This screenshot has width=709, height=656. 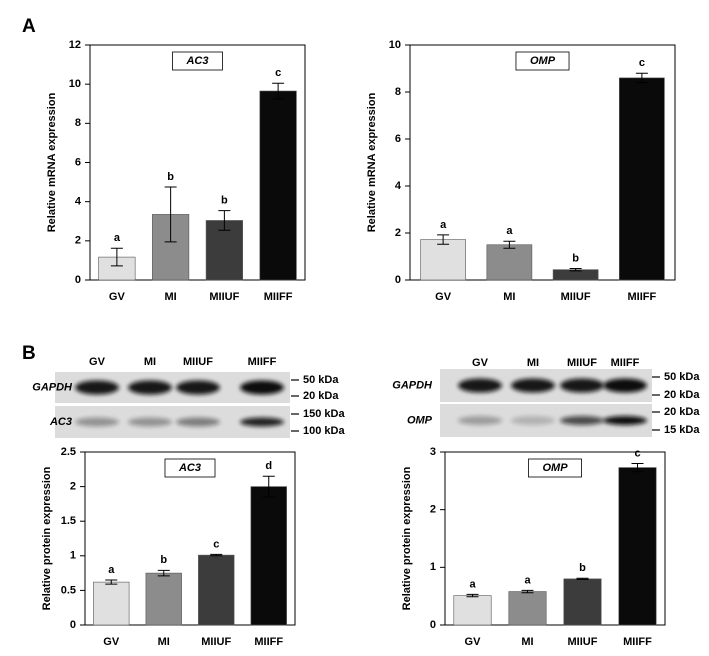 What do you see at coordinates (75, 45) in the screenshot?
I see `y-tick-label: 12` at bounding box center [75, 45].